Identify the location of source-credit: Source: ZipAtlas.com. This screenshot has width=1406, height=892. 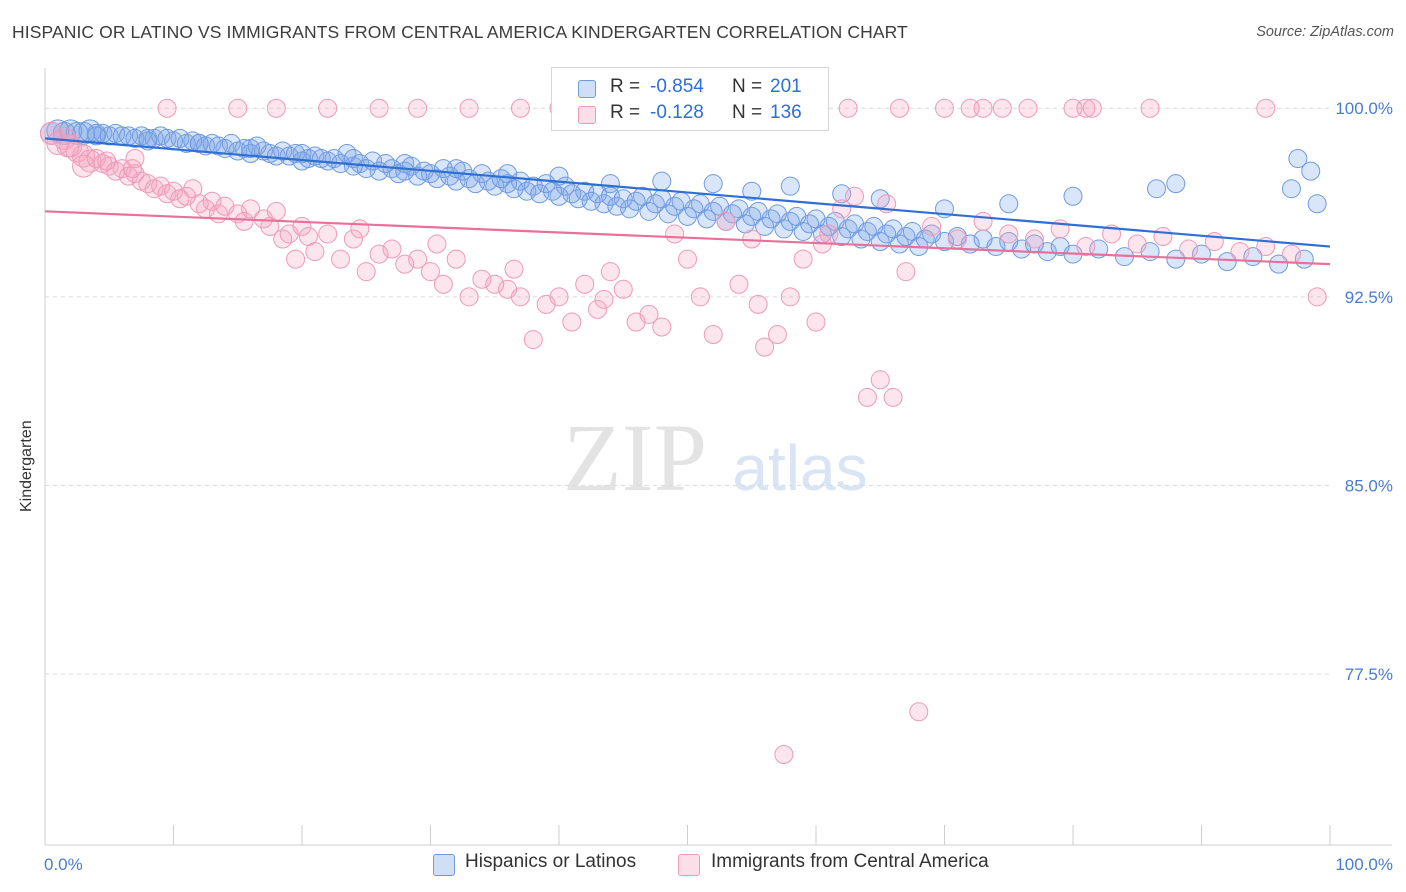
(1325, 32).